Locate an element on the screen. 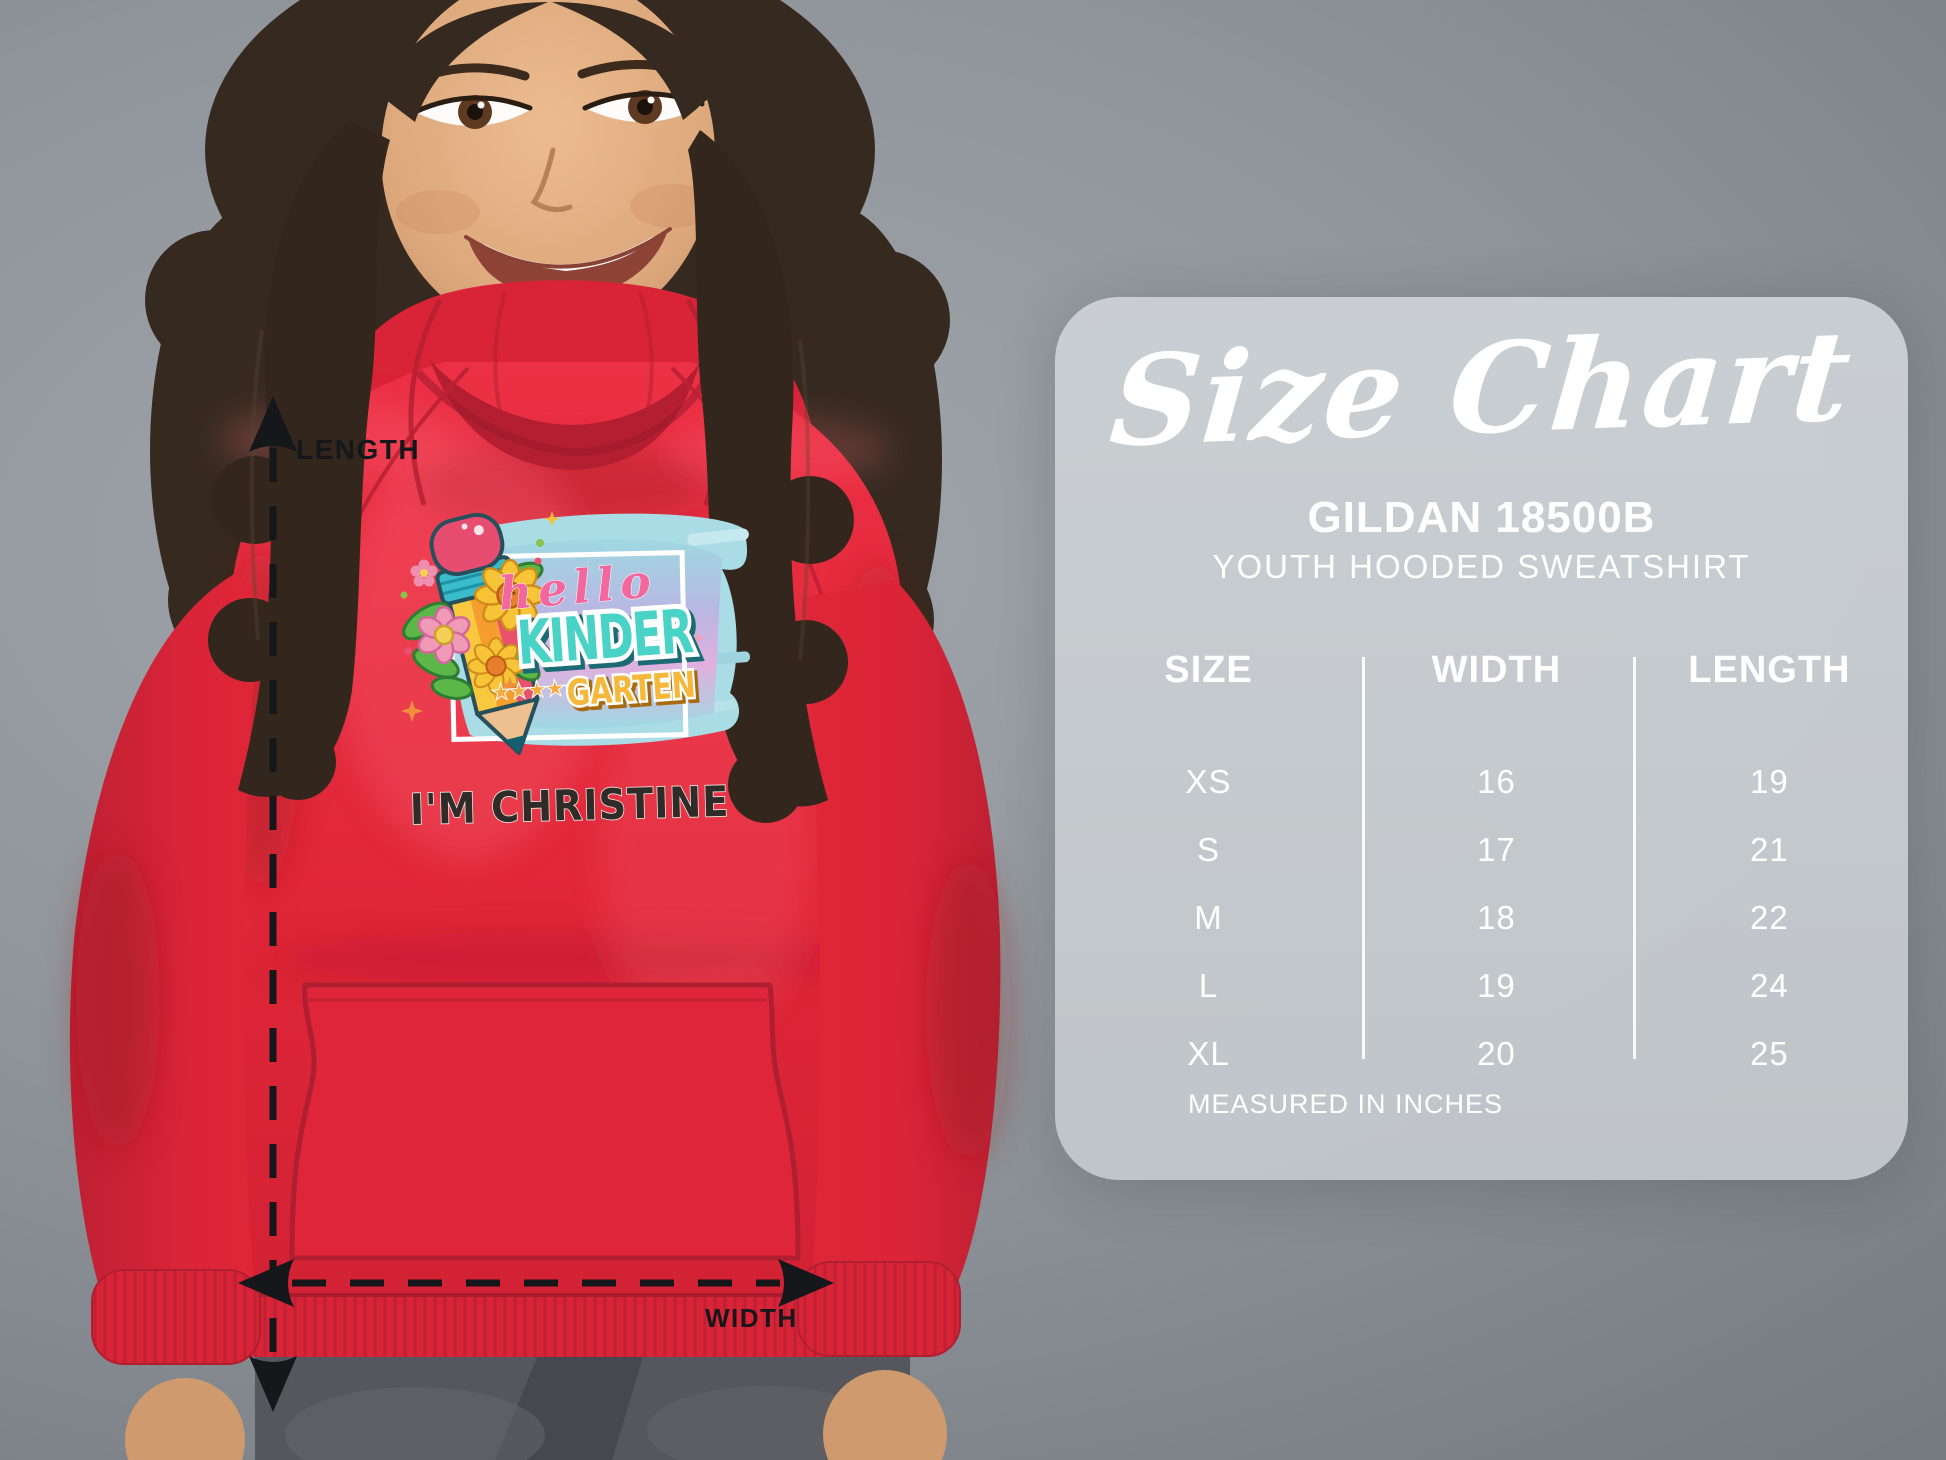 The width and height of the screenshot is (1946, 1460). cell-size: XL is located at coordinates (1208, 1053).